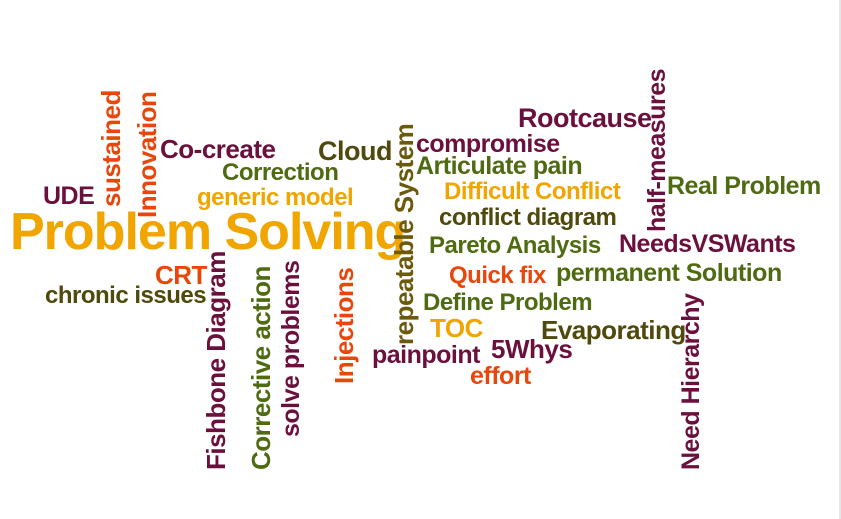 The width and height of the screenshot is (841, 519). Describe the element at coordinates (261, 368) in the screenshot. I see `word-corrective-action: Corrective action` at that location.